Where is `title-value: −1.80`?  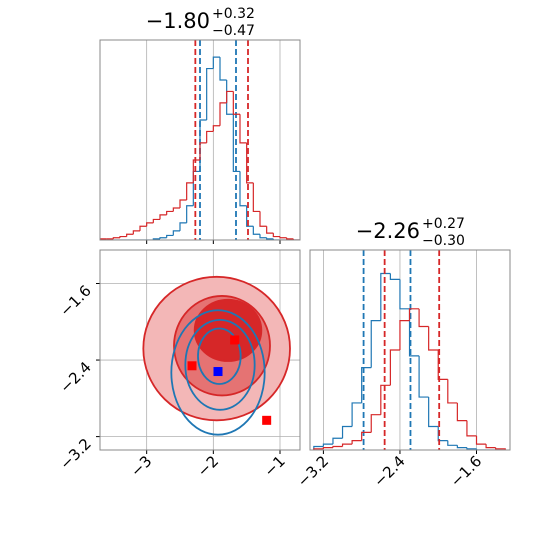 title-value: −1.80 is located at coordinates (178, 21).